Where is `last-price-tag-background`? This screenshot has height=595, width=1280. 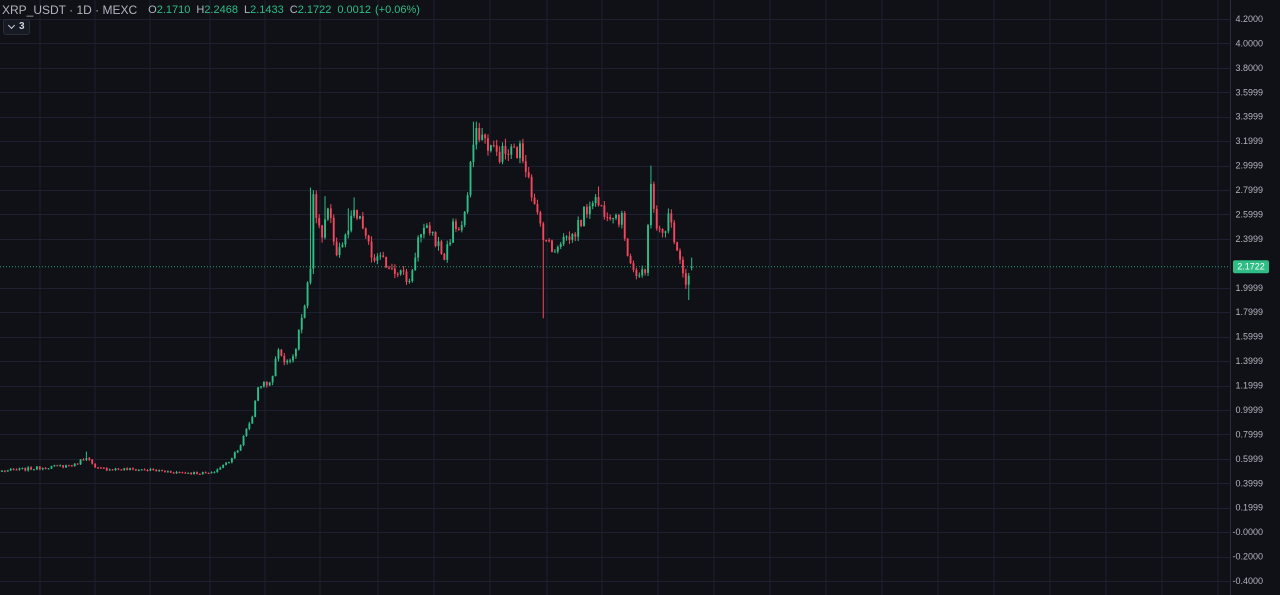 last-price-tag-background is located at coordinates (1251, 267).